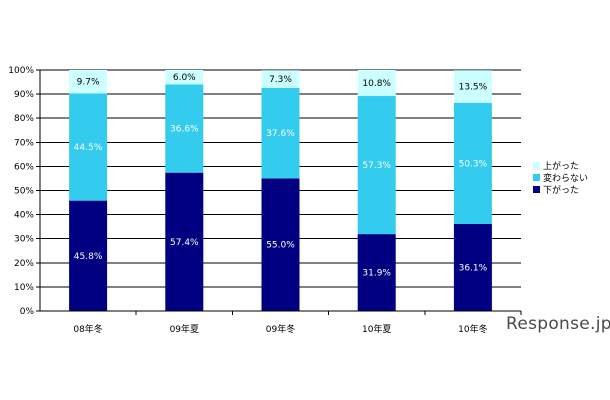 The width and height of the screenshot is (610, 400). I want to click on data-label: 45.8%, so click(88, 257).